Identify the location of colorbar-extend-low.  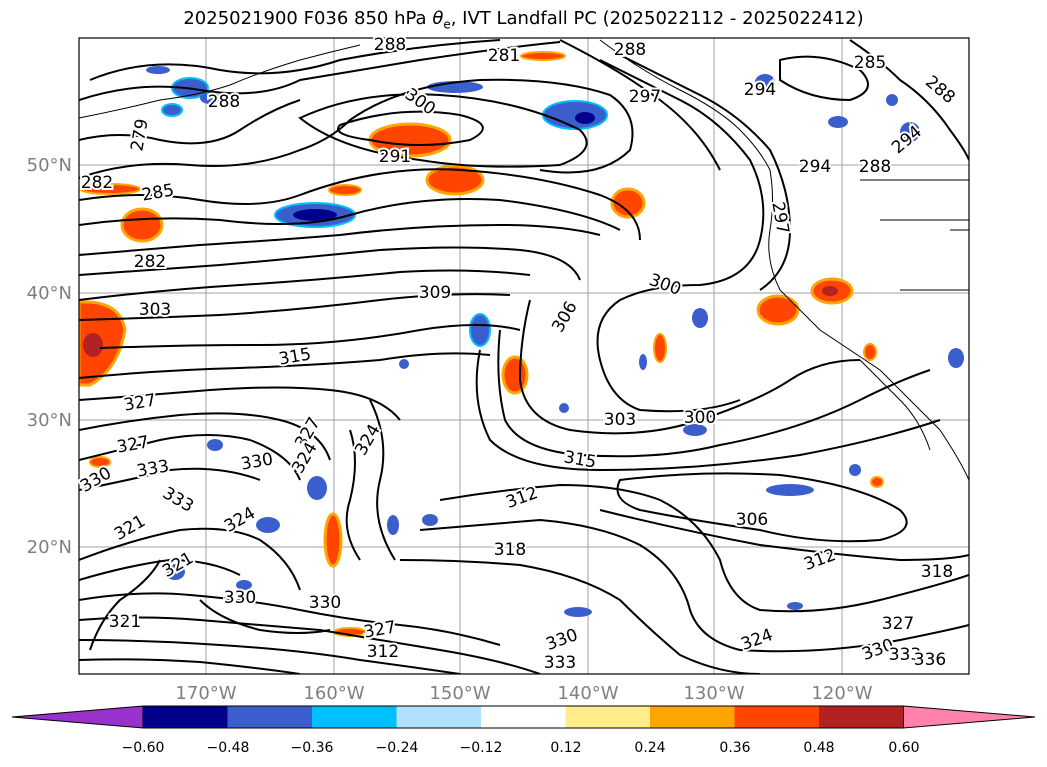
(77, 717).